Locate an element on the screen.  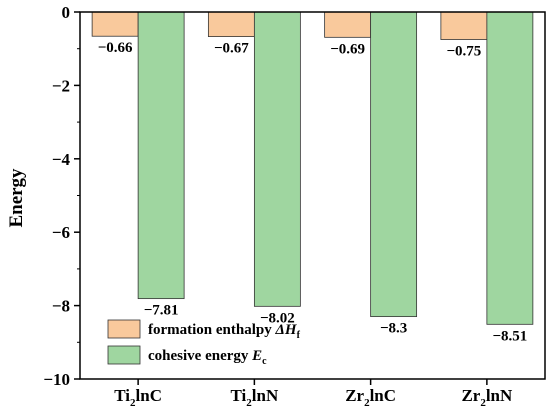
y-axis-label: Energy is located at coordinates (16, 198).